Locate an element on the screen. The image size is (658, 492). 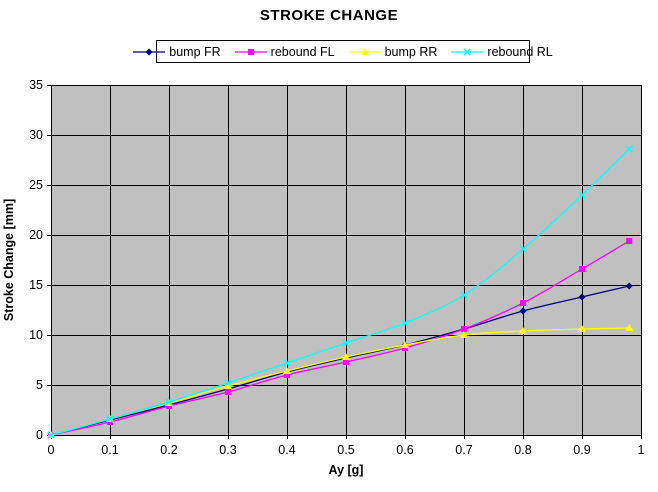
triangle-marker-icon is located at coordinates (364, 51).